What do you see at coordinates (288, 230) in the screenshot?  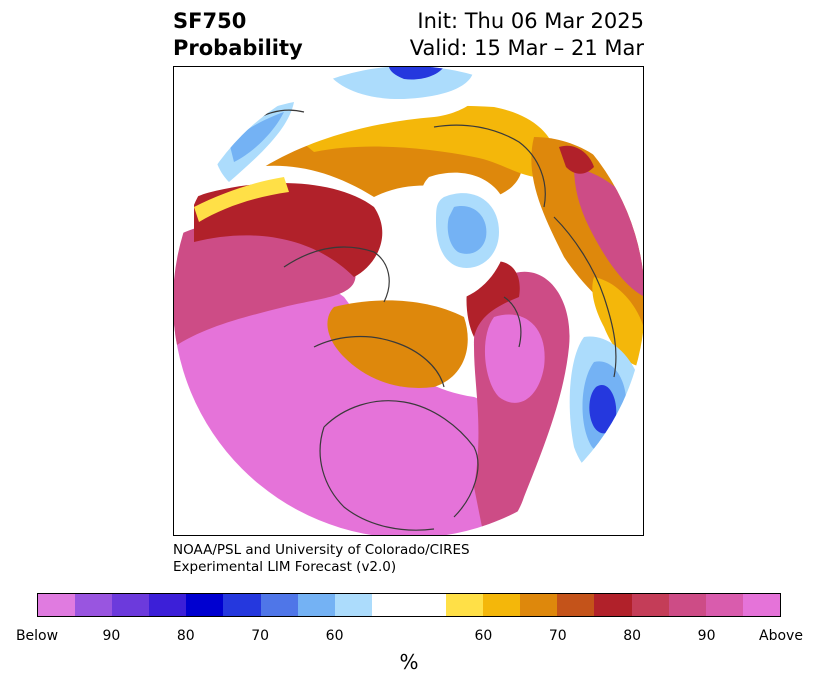 I see `above-70-band` at bounding box center [288, 230].